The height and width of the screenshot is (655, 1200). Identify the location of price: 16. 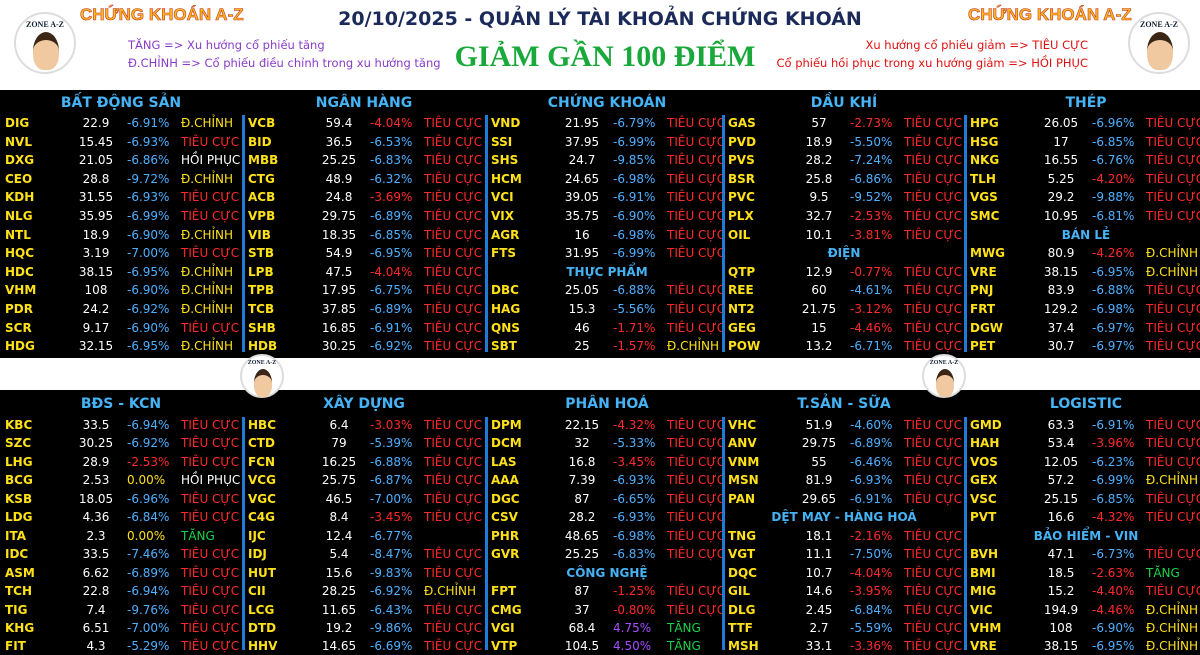
(582, 234).